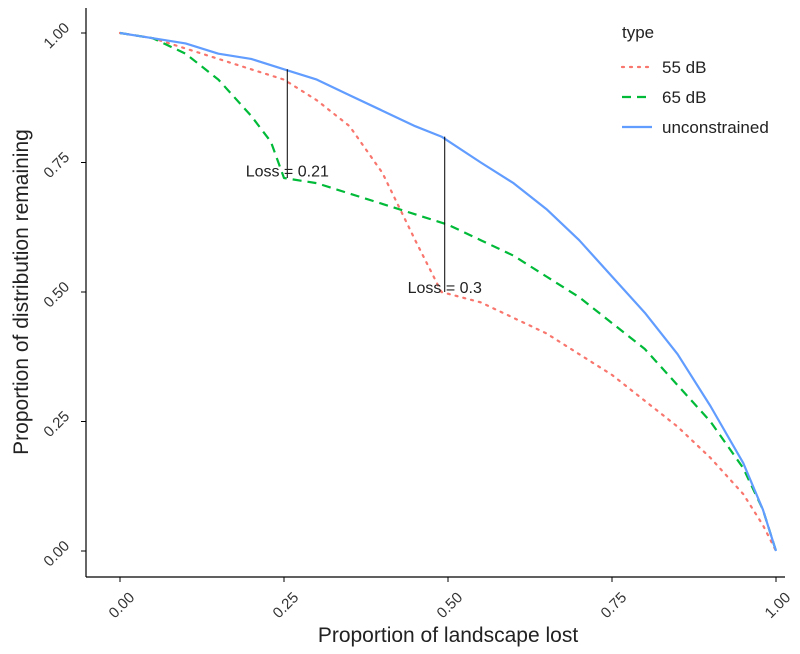 The width and height of the screenshot is (800, 654). What do you see at coordinates (56, 424) in the screenshot?
I see `y-tick-label: 0.25` at bounding box center [56, 424].